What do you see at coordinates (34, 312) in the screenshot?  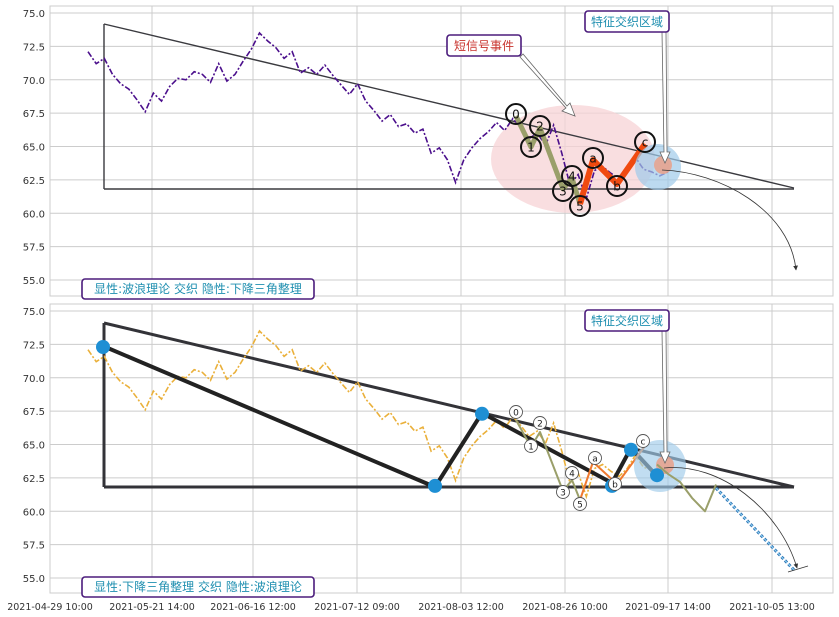 I see `bottom-y-tick-label: 75.0` at bounding box center [34, 312].